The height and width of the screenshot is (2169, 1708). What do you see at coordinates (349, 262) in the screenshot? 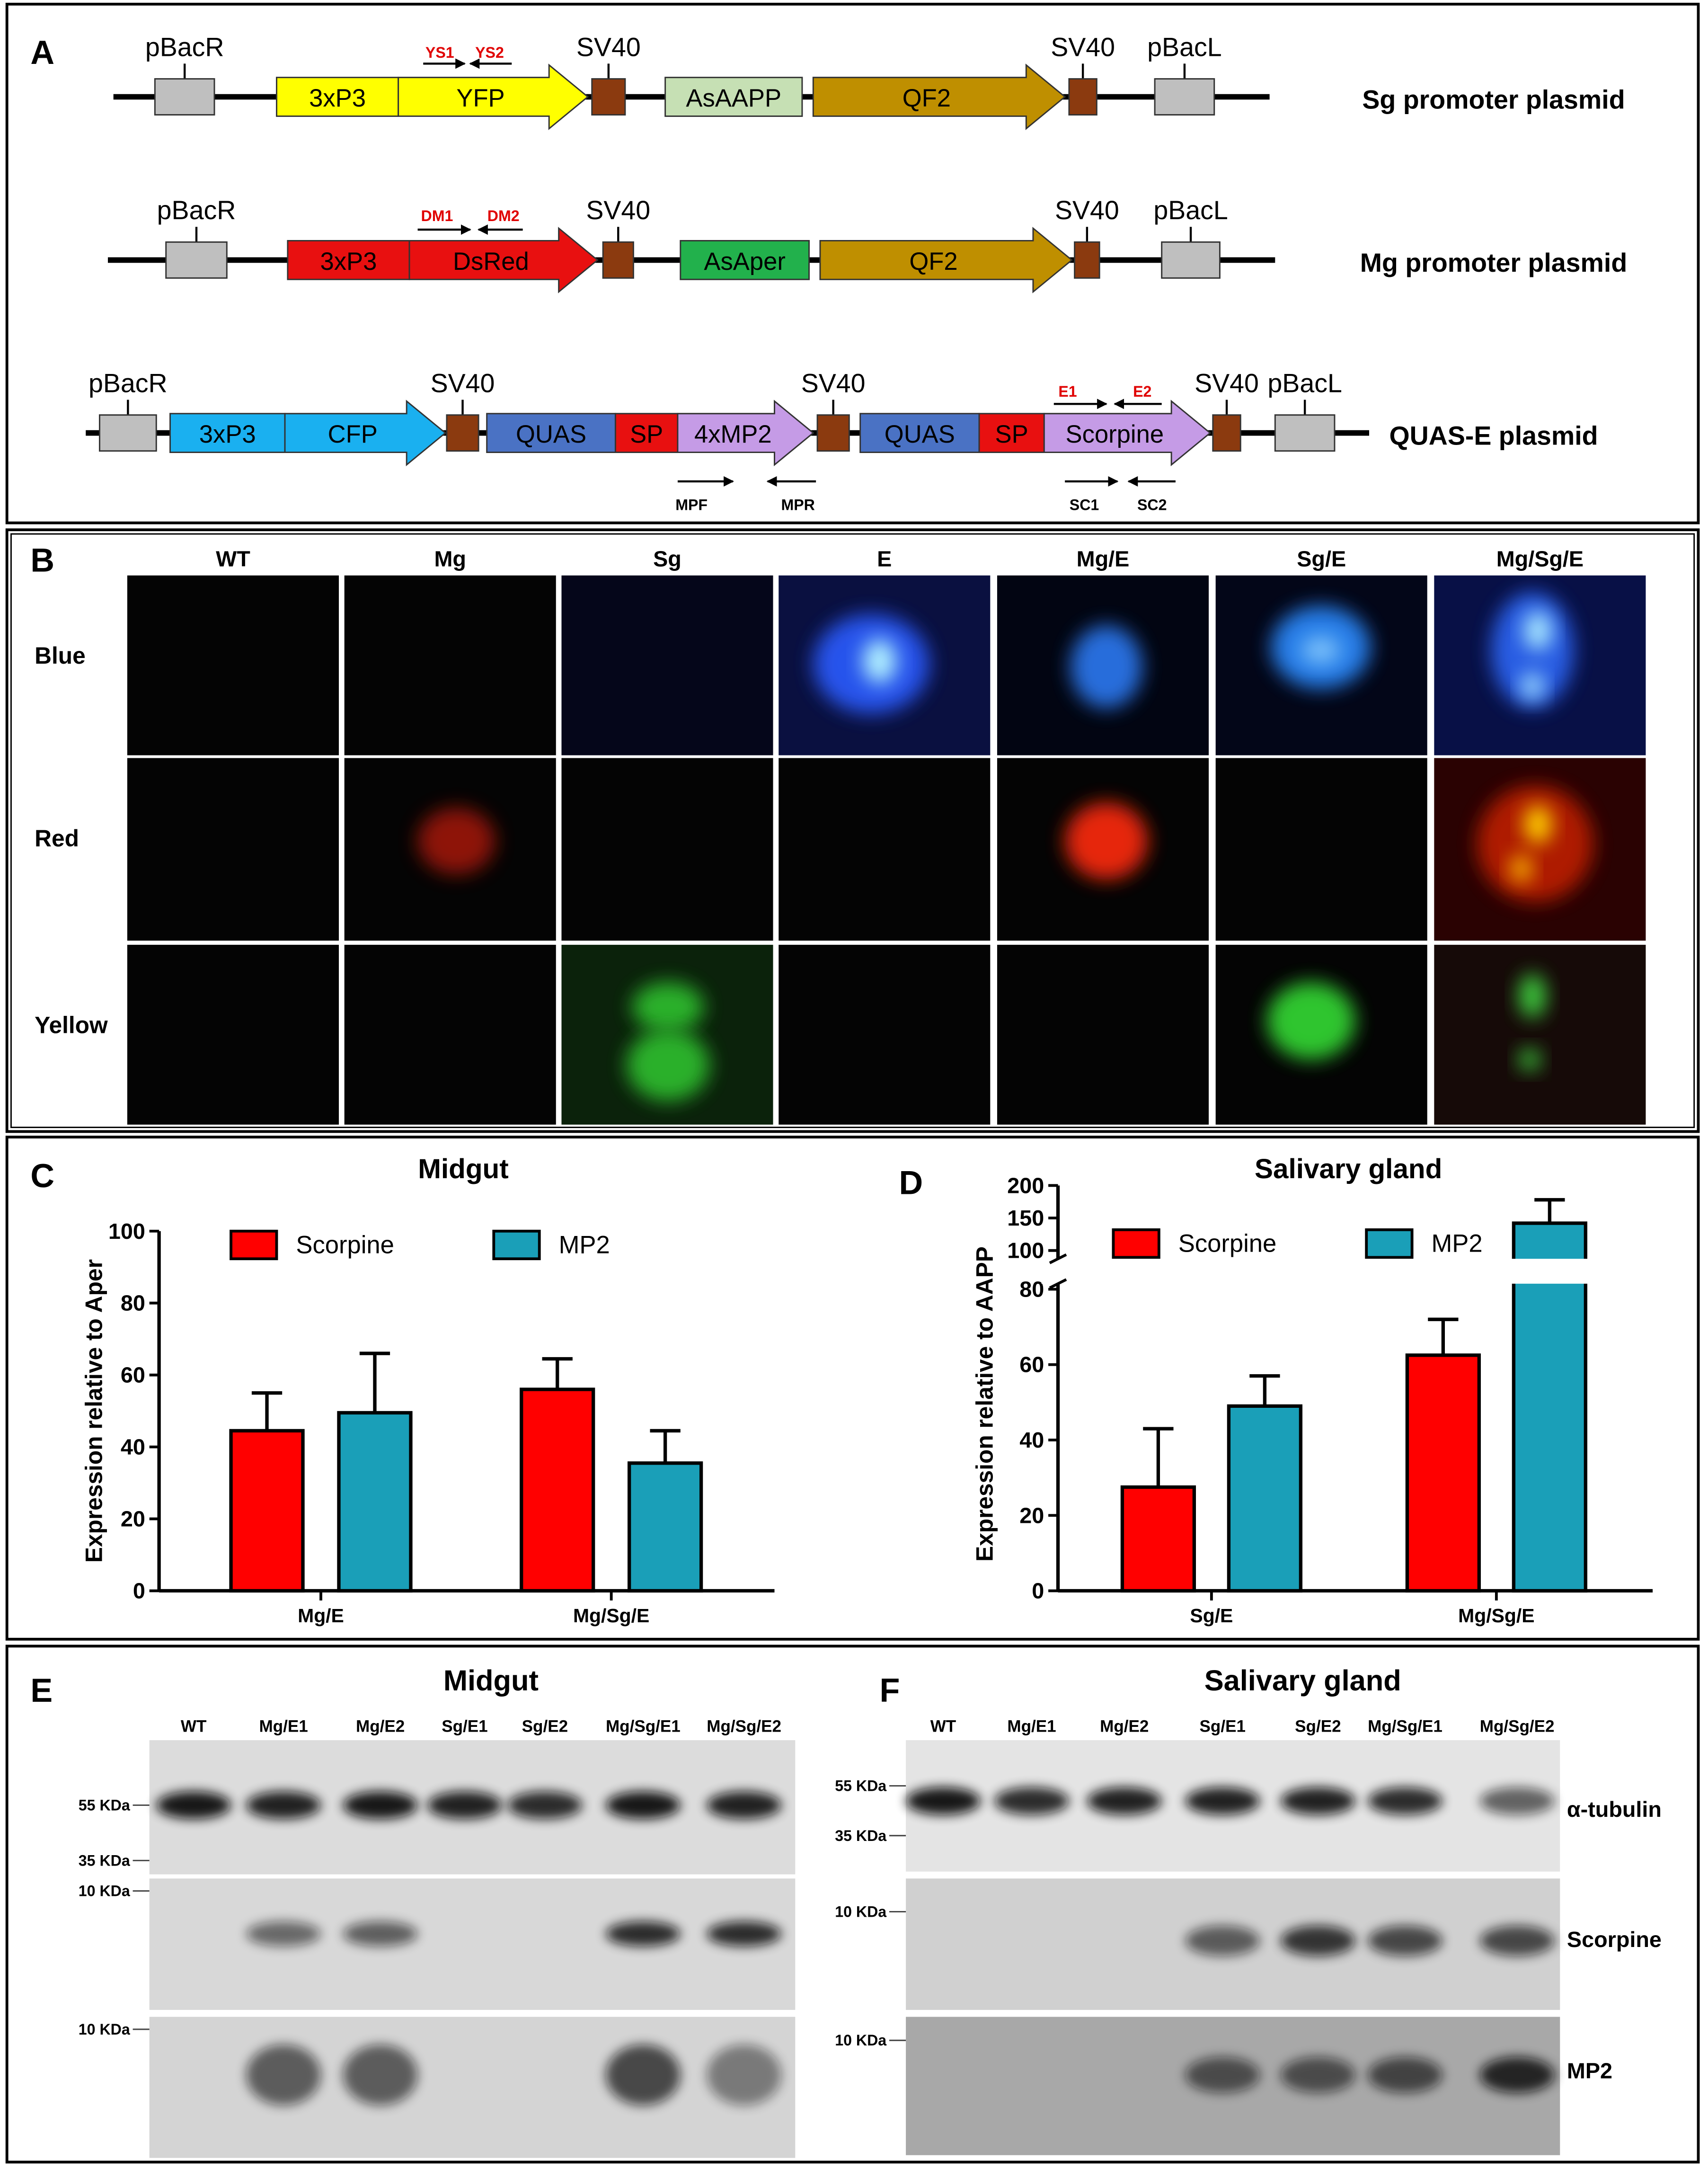
I see `element-label: 3xP3` at bounding box center [349, 262].